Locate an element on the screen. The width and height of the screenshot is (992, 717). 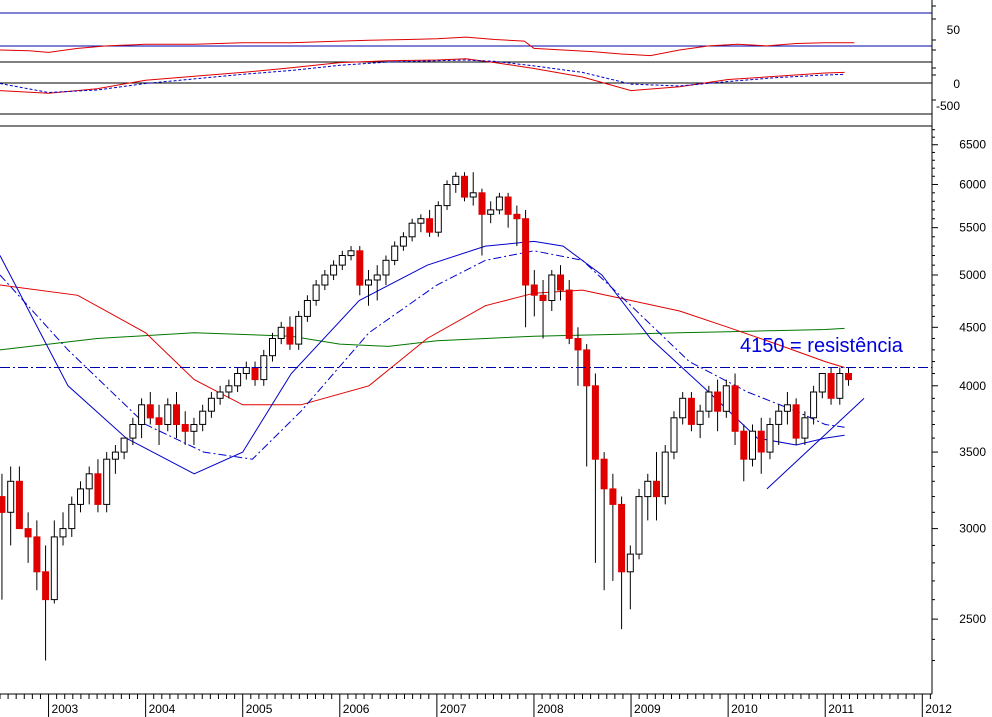
macd-line is located at coordinates (422, 76).